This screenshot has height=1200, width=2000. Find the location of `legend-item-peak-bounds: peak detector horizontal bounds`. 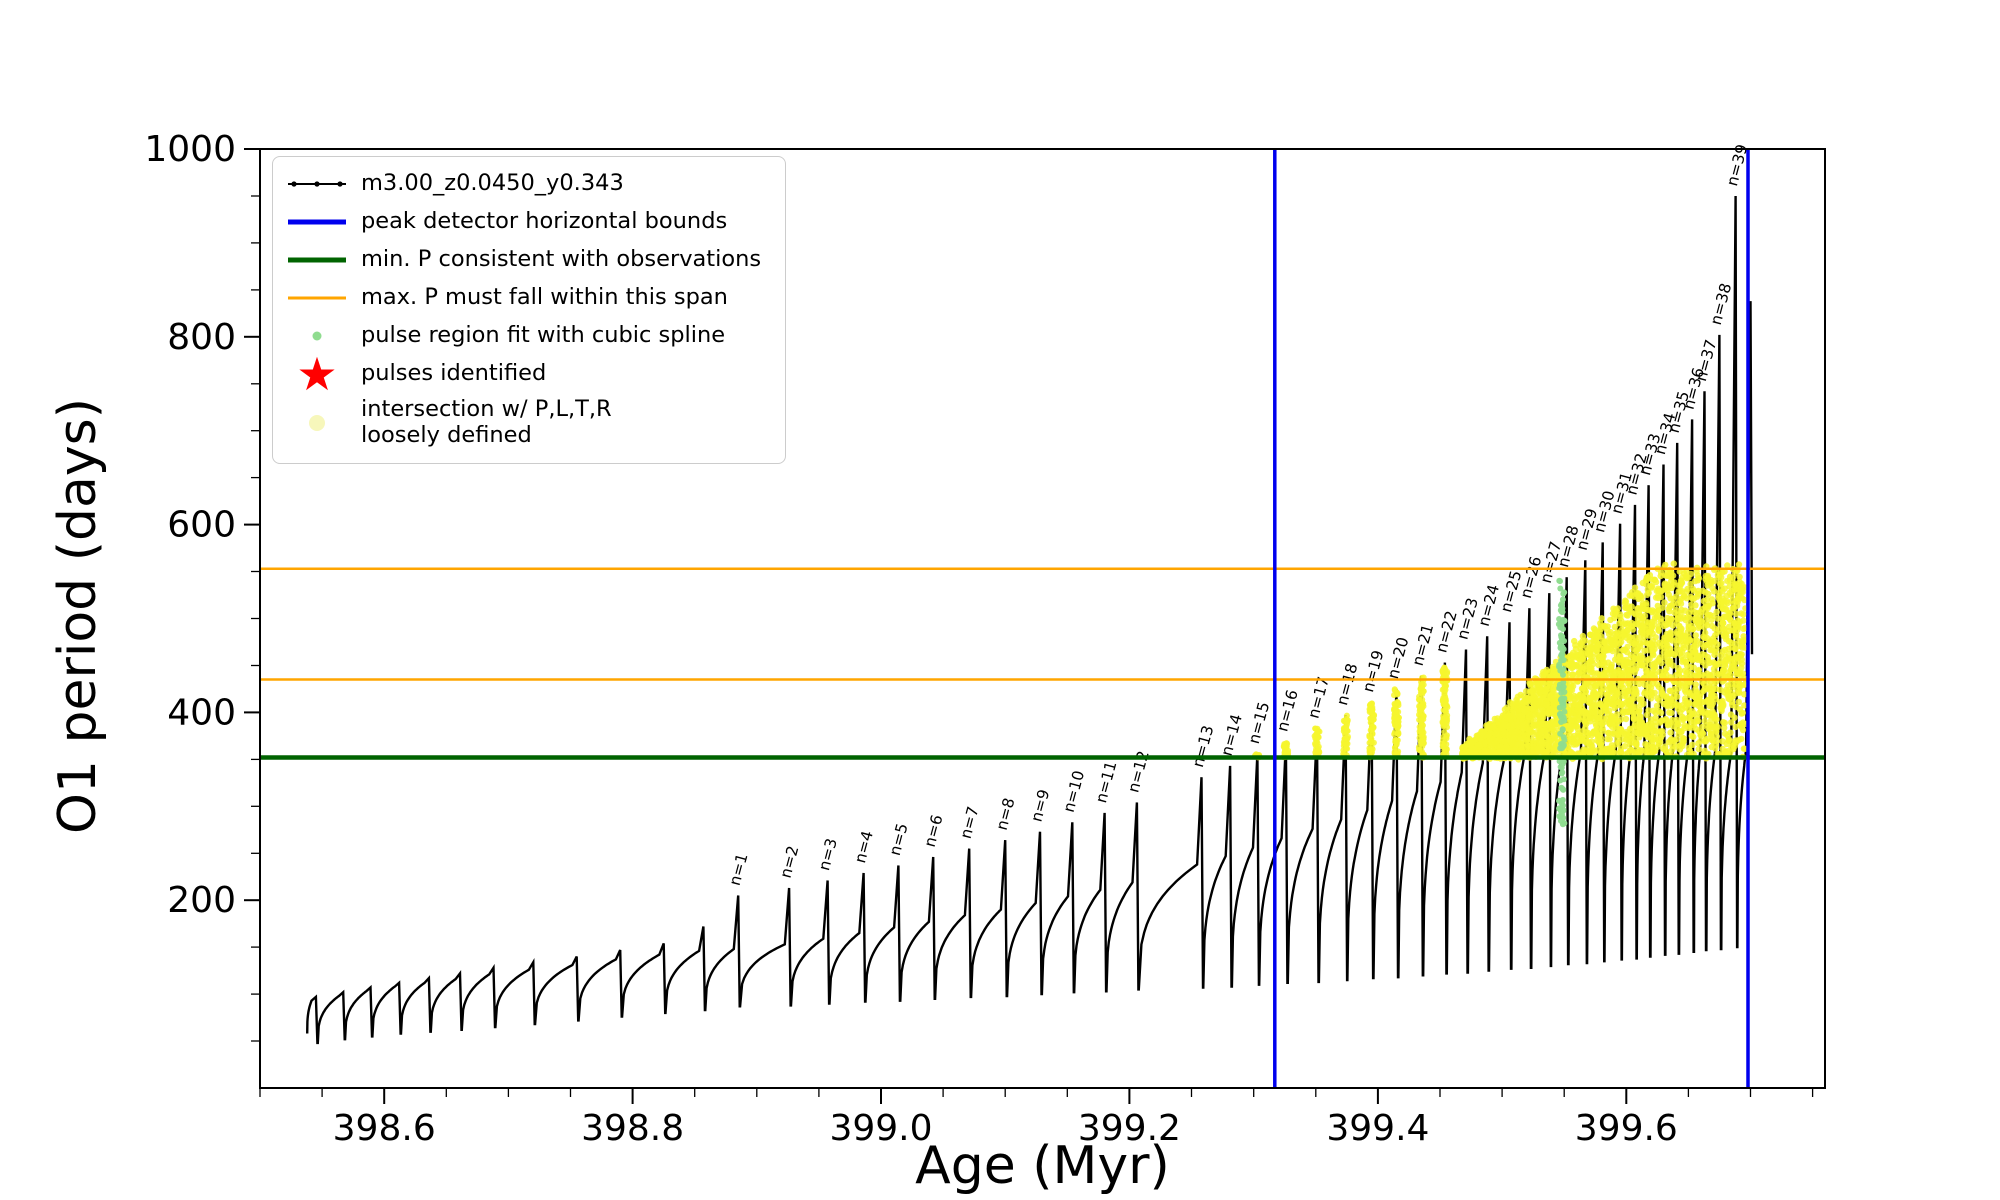

legend-item-peak-bounds: peak detector horizontal bounds is located at coordinates (523, 222).